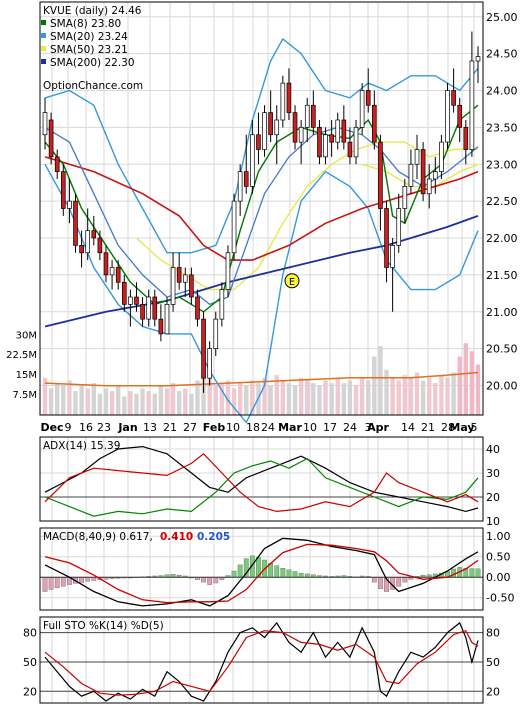 The height and width of the screenshot is (710, 526). Describe the element at coordinates (502, 17) in the screenshot. I see `price-tick-label: 25.00` at that location.